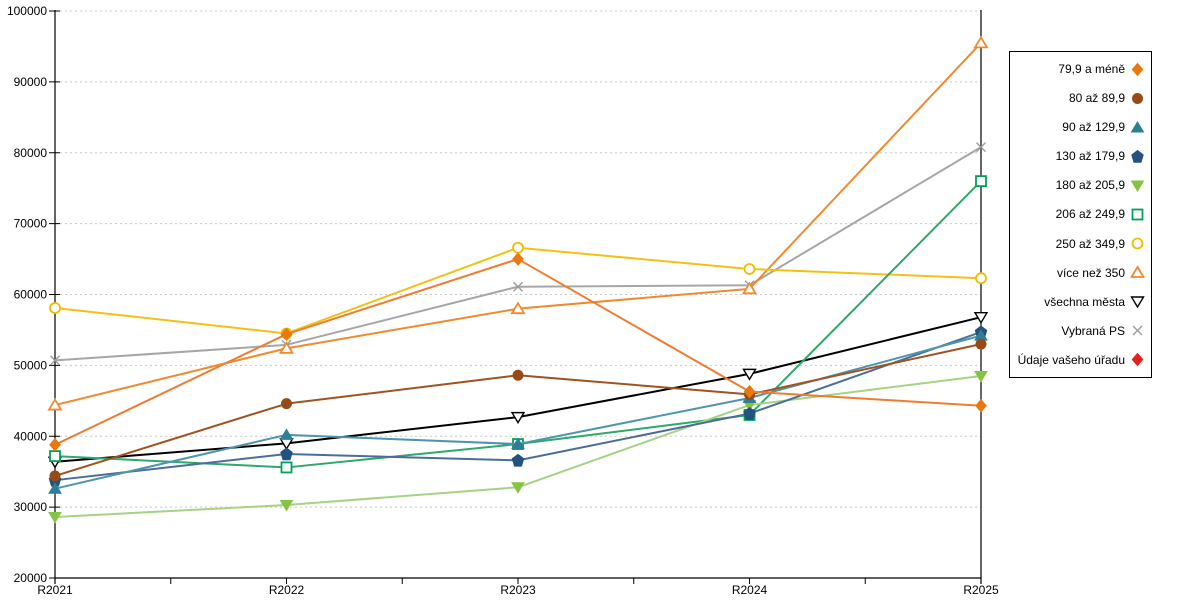  Describe the element at coordinates (31, 578) in the screenshot. I see `y-axis-label: 20000` at that location.